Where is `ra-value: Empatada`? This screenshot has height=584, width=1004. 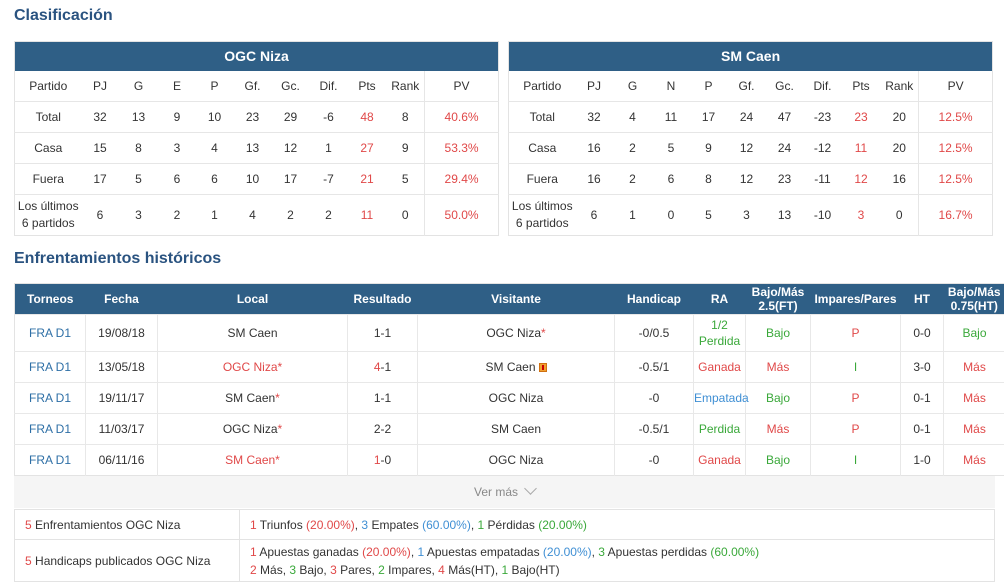
ra-value: Empatada is located at coordinates (721, 398).